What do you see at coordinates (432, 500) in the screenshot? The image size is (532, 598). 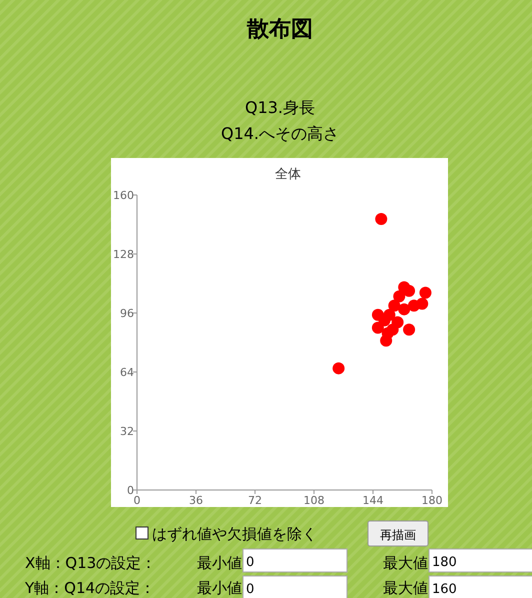 I see `x-tick-label: 180` at bounding box center [432, 500].